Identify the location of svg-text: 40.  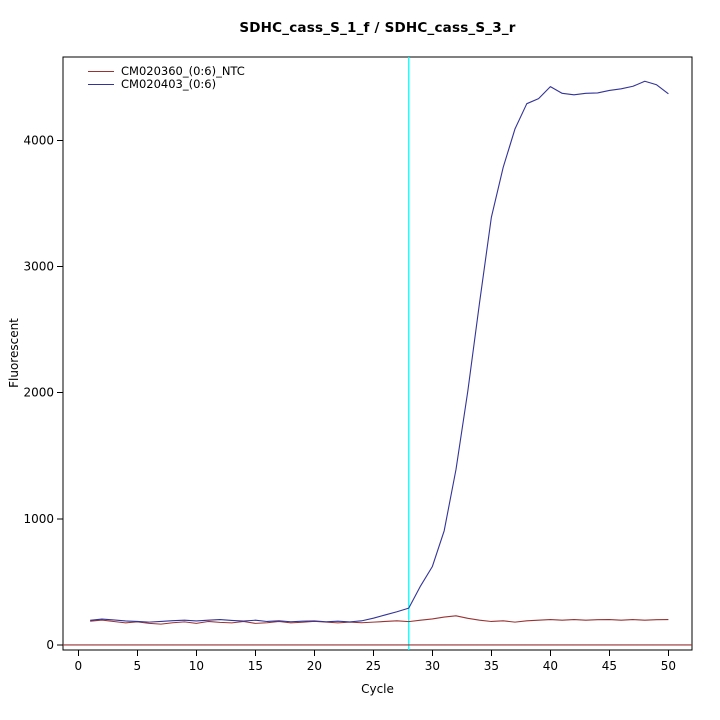
(550, 666).